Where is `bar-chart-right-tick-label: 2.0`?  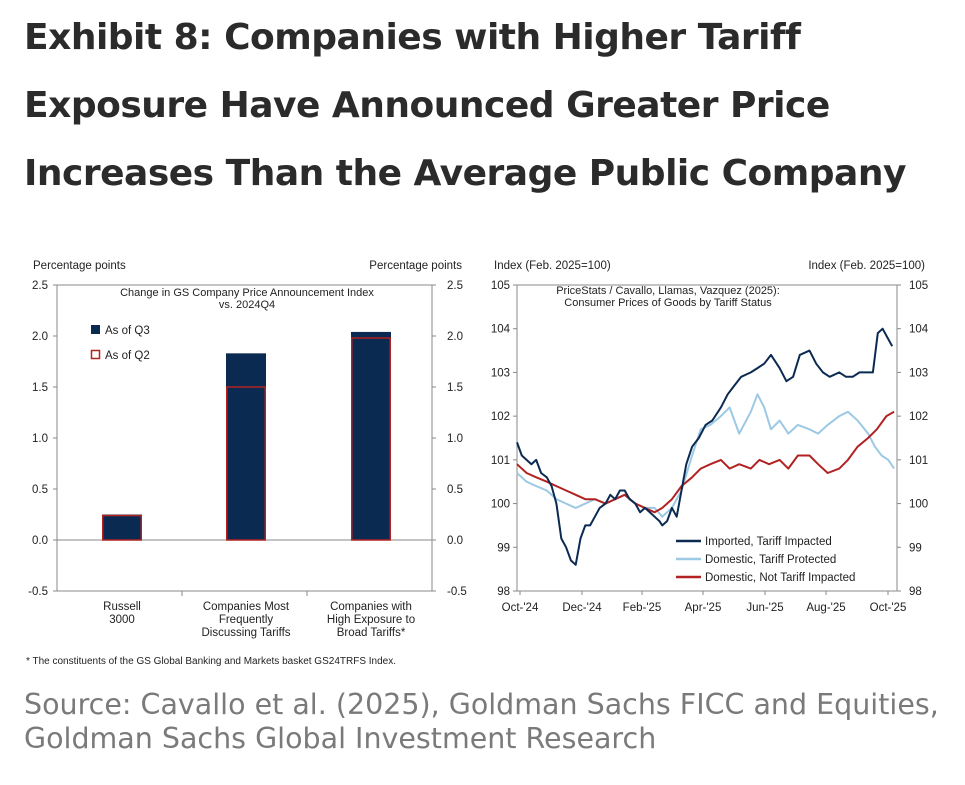 bar-chart-right-tick-label: 2.0 is located at coordinates (455, 337).